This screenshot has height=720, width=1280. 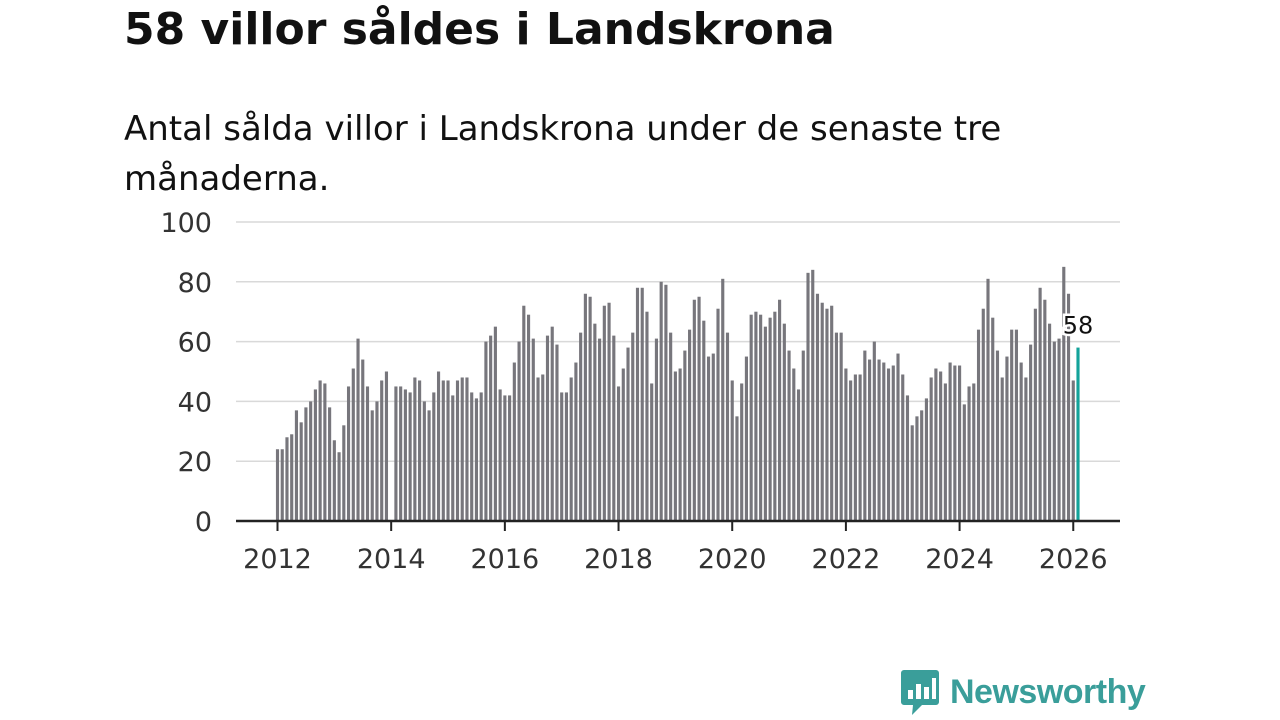 I want to click on x-tick-label: 2014, so click(x=391, y=559).